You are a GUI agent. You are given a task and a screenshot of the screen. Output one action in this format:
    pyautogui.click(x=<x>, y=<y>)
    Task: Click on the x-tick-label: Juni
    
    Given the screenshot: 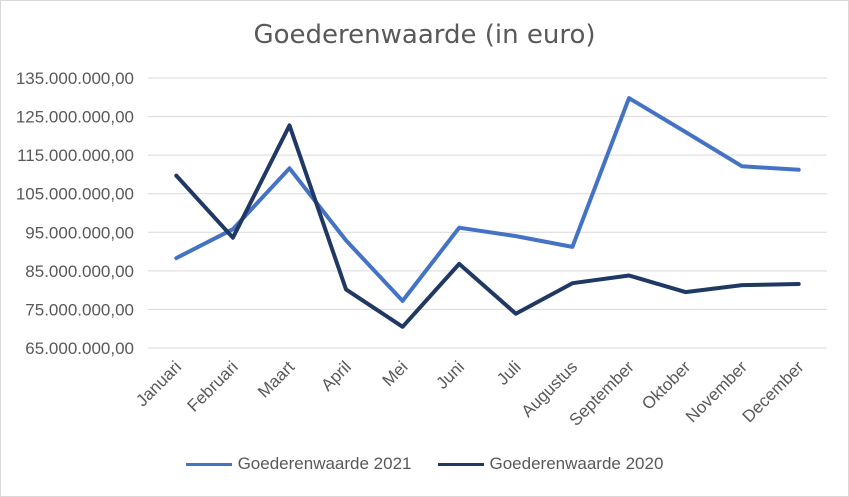 What is the action you would take?
    pyautogui.click(x=450, y=374)
    